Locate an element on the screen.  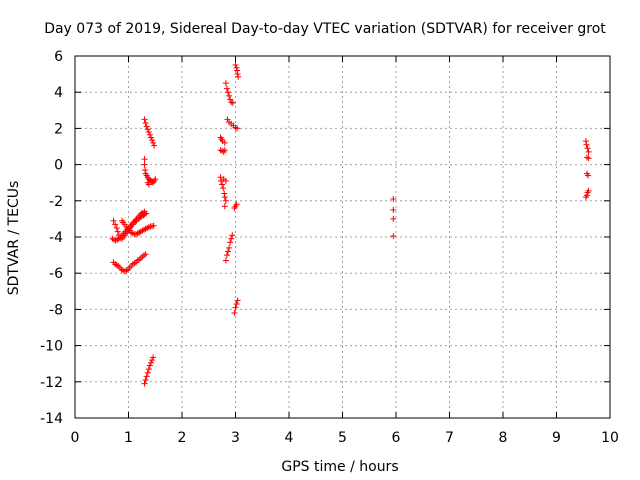
x-tick-label: 6 is located at coordinates (396, 438).